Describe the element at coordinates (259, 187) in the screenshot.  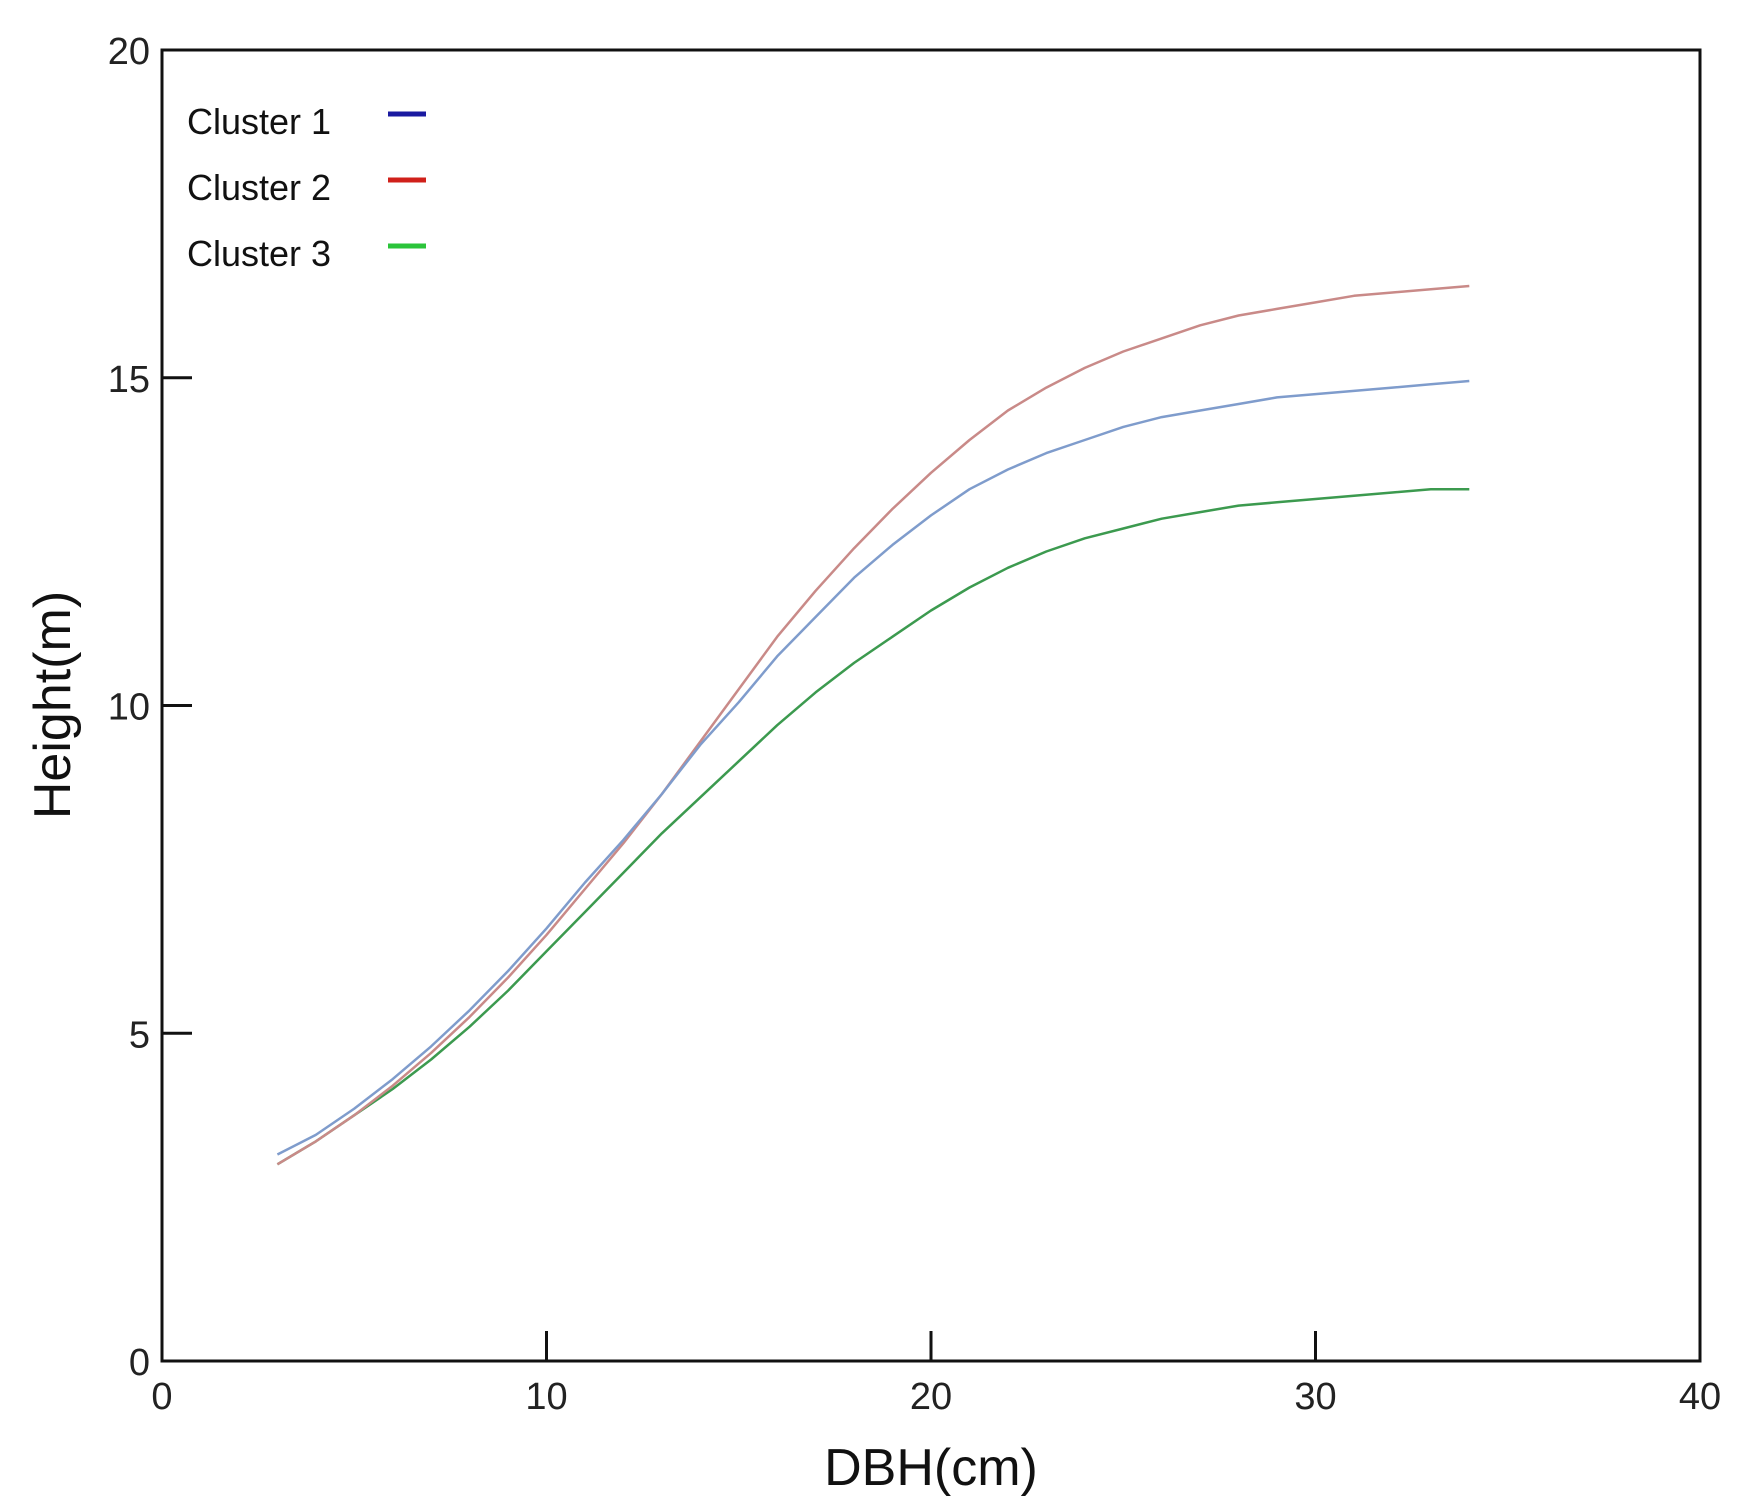
I see `legend-label-cluster-2: Cluster 2` at that location.